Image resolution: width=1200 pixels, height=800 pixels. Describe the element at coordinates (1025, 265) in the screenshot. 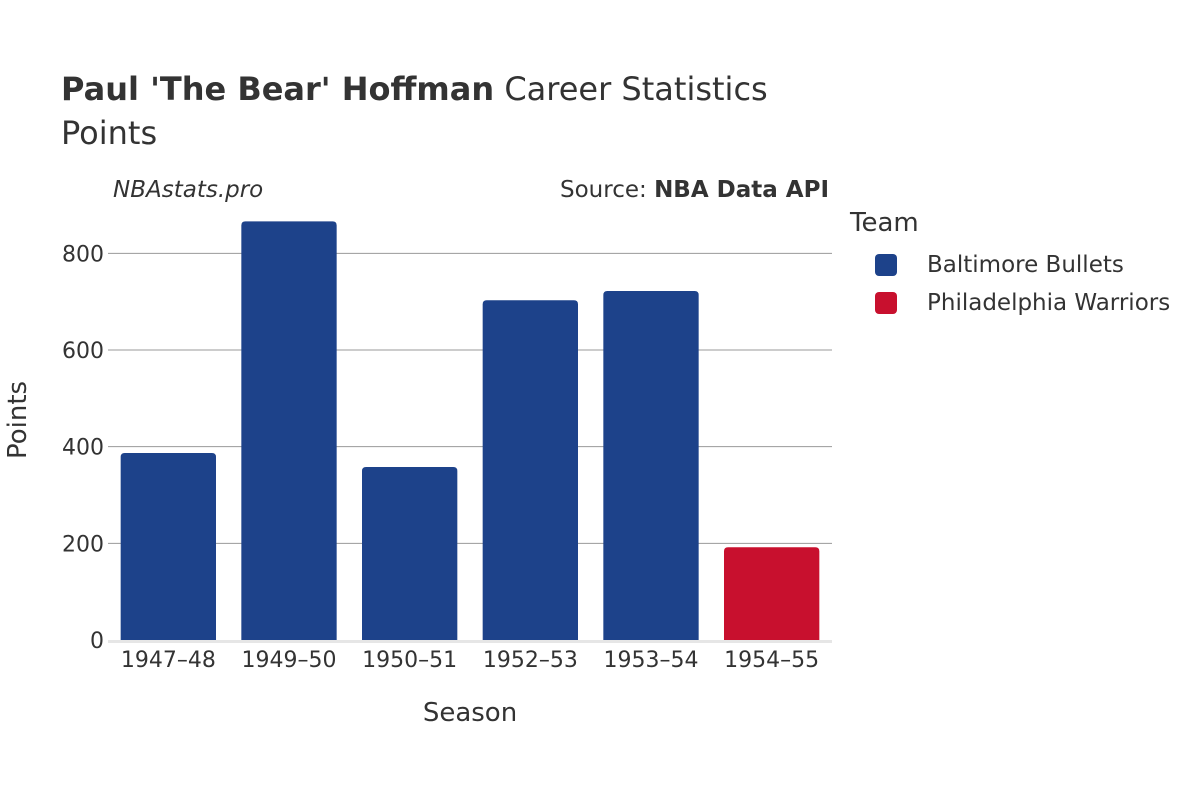

I see `legend-label: Baltimore Bullets` at that location.